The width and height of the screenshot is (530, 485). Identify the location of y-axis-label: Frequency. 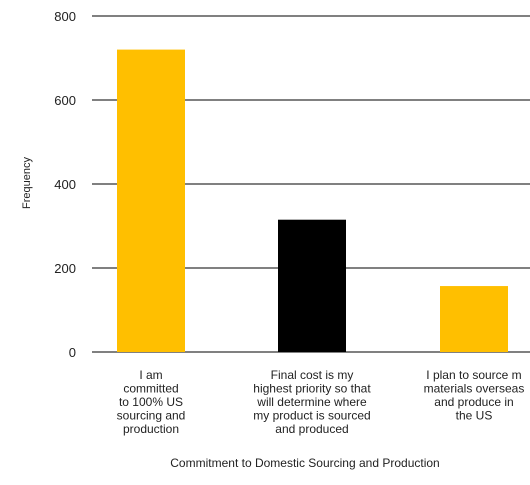
(27, 183).